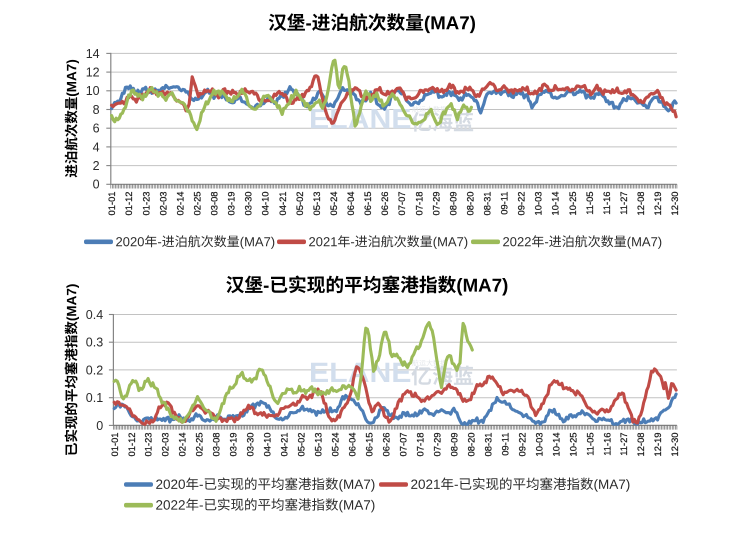 This screenshot has height=533, width=747. I want to click on svg-text: 0.2, so click(94, 370).